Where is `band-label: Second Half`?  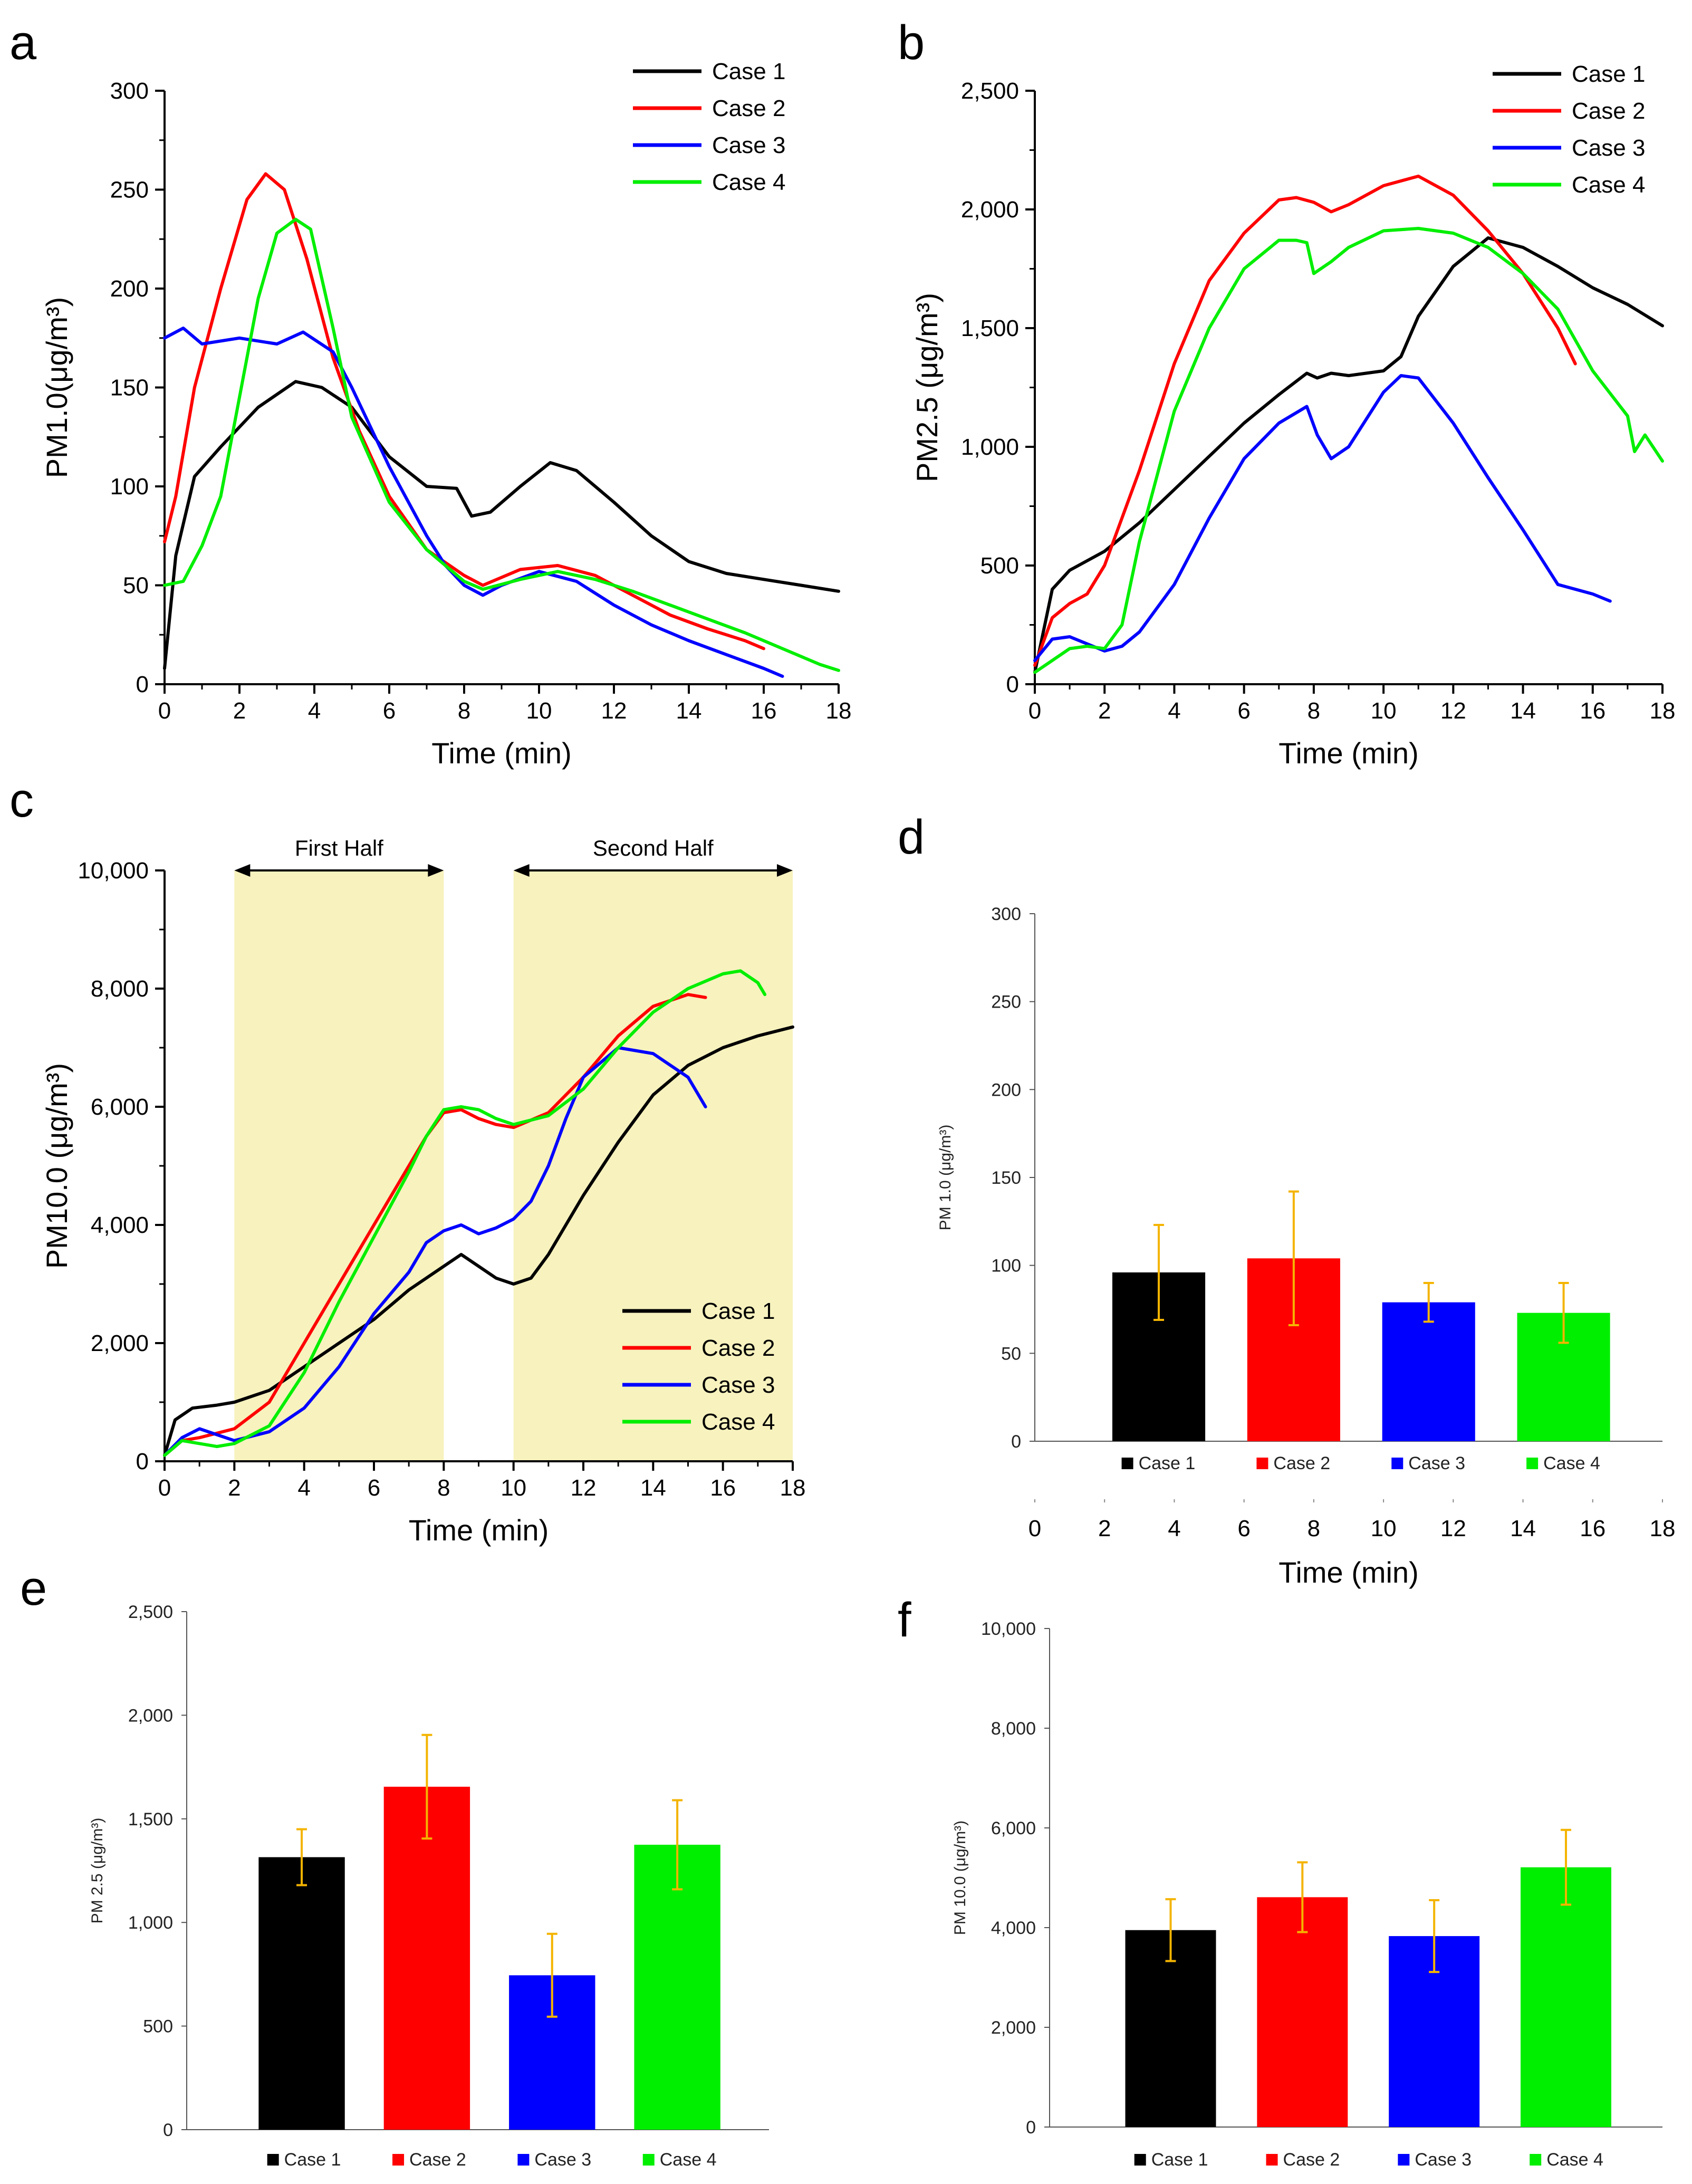
band-label: Second Half is located at coordinates (653, 848).